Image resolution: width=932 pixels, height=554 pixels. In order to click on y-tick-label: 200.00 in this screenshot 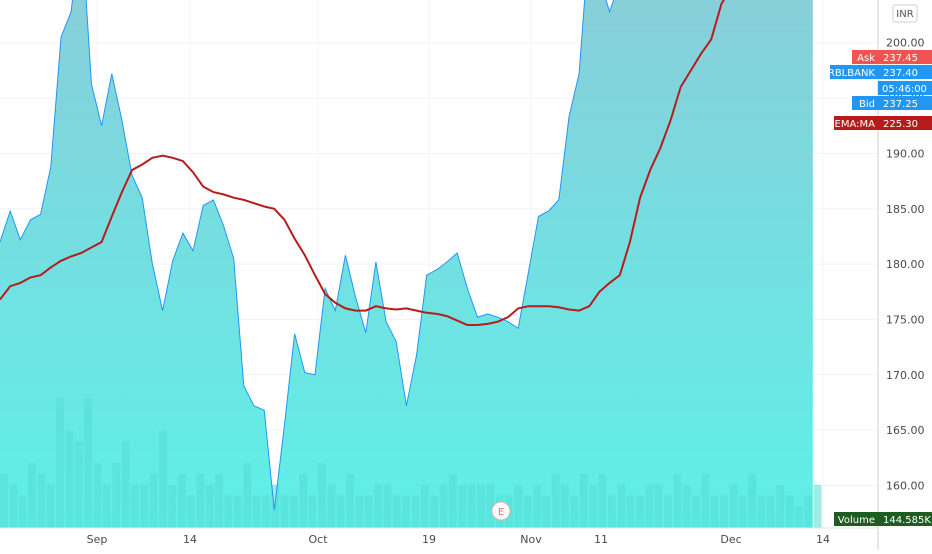, I will do `click(905, 43)`.